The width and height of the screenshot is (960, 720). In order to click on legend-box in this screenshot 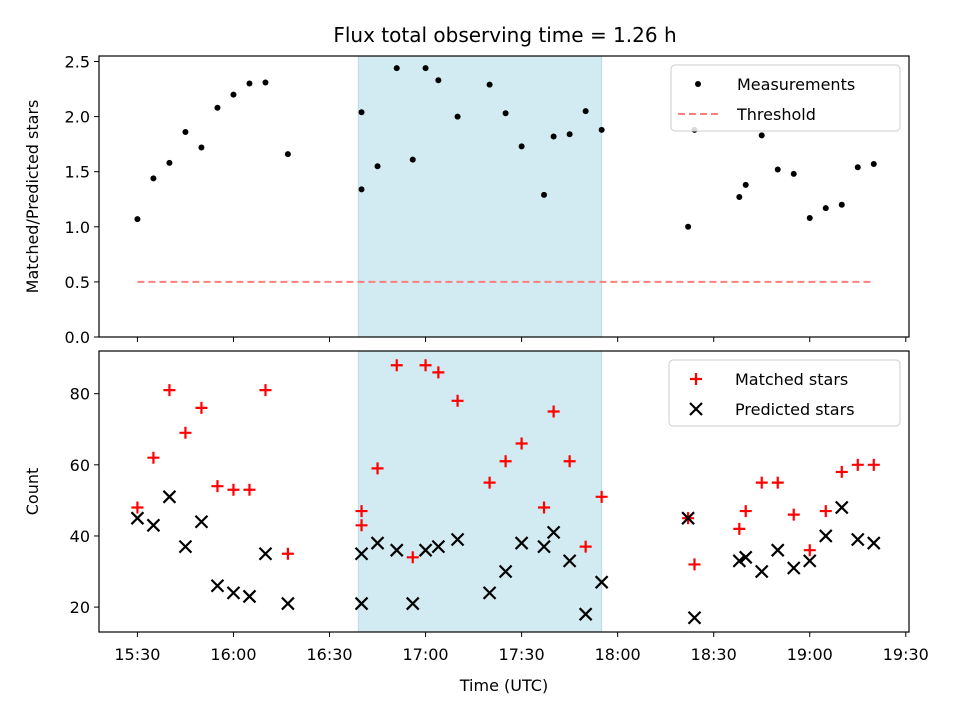, I will do `click(785, 98)`.